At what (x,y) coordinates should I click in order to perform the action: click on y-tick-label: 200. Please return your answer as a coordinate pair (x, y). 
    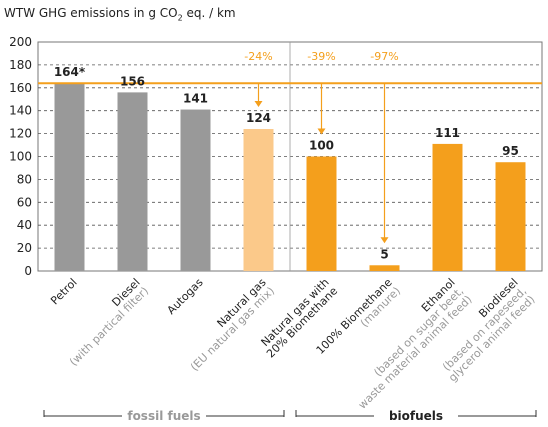
    Looking at the image, I should click on (20, 42).